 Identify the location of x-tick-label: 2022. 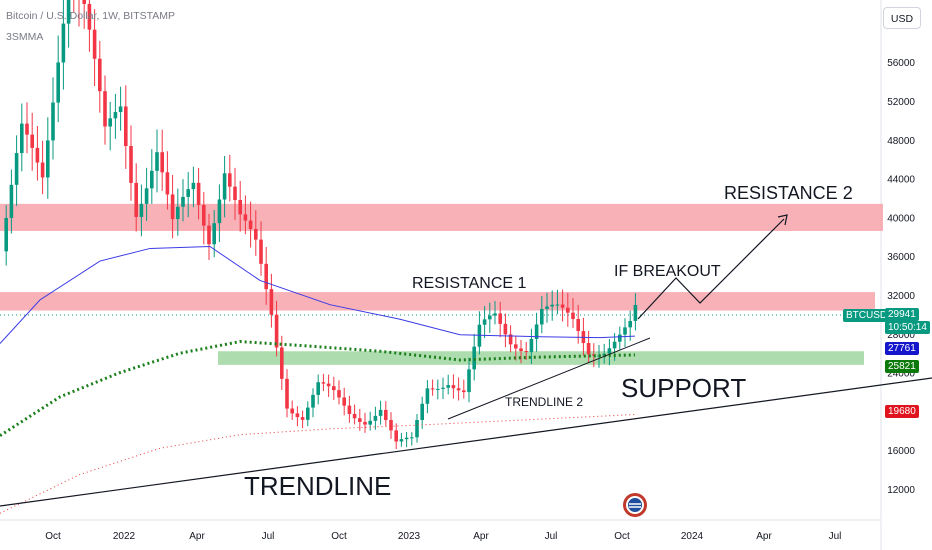
(124, 536).